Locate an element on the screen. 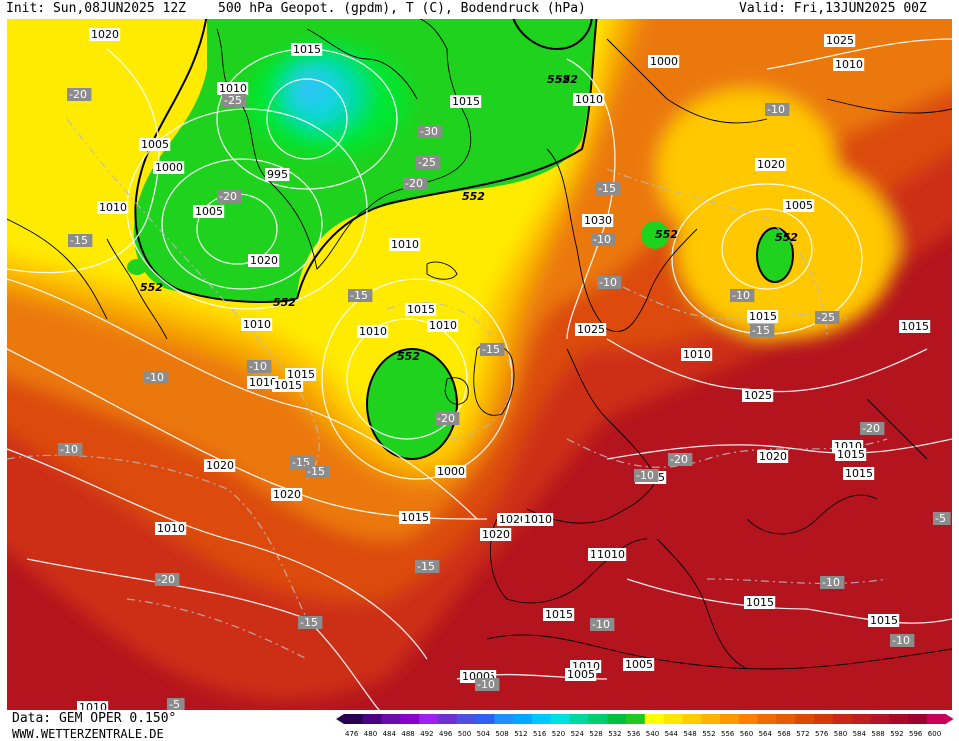 The width and height of the screenshot is (959, 741). legend-value: 572 is located at coordinates (802, 734).